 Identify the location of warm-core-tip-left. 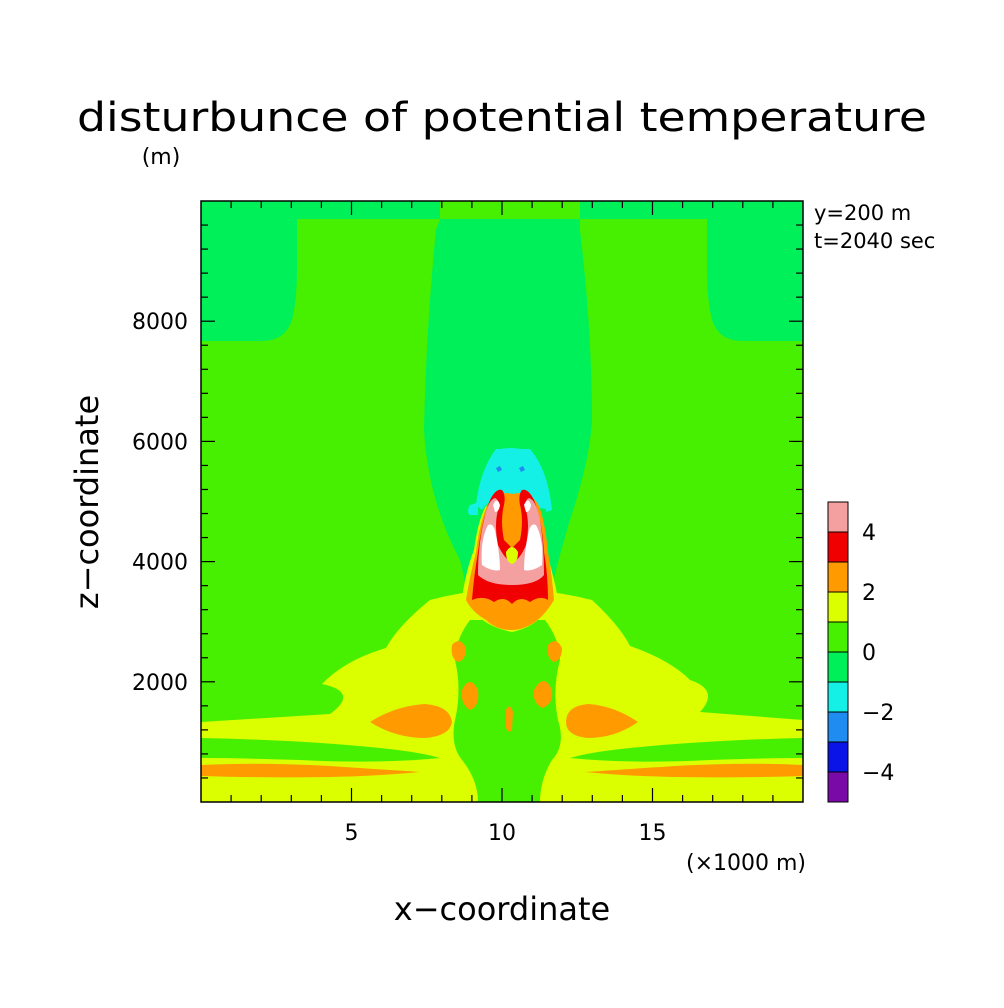
(496, 506).